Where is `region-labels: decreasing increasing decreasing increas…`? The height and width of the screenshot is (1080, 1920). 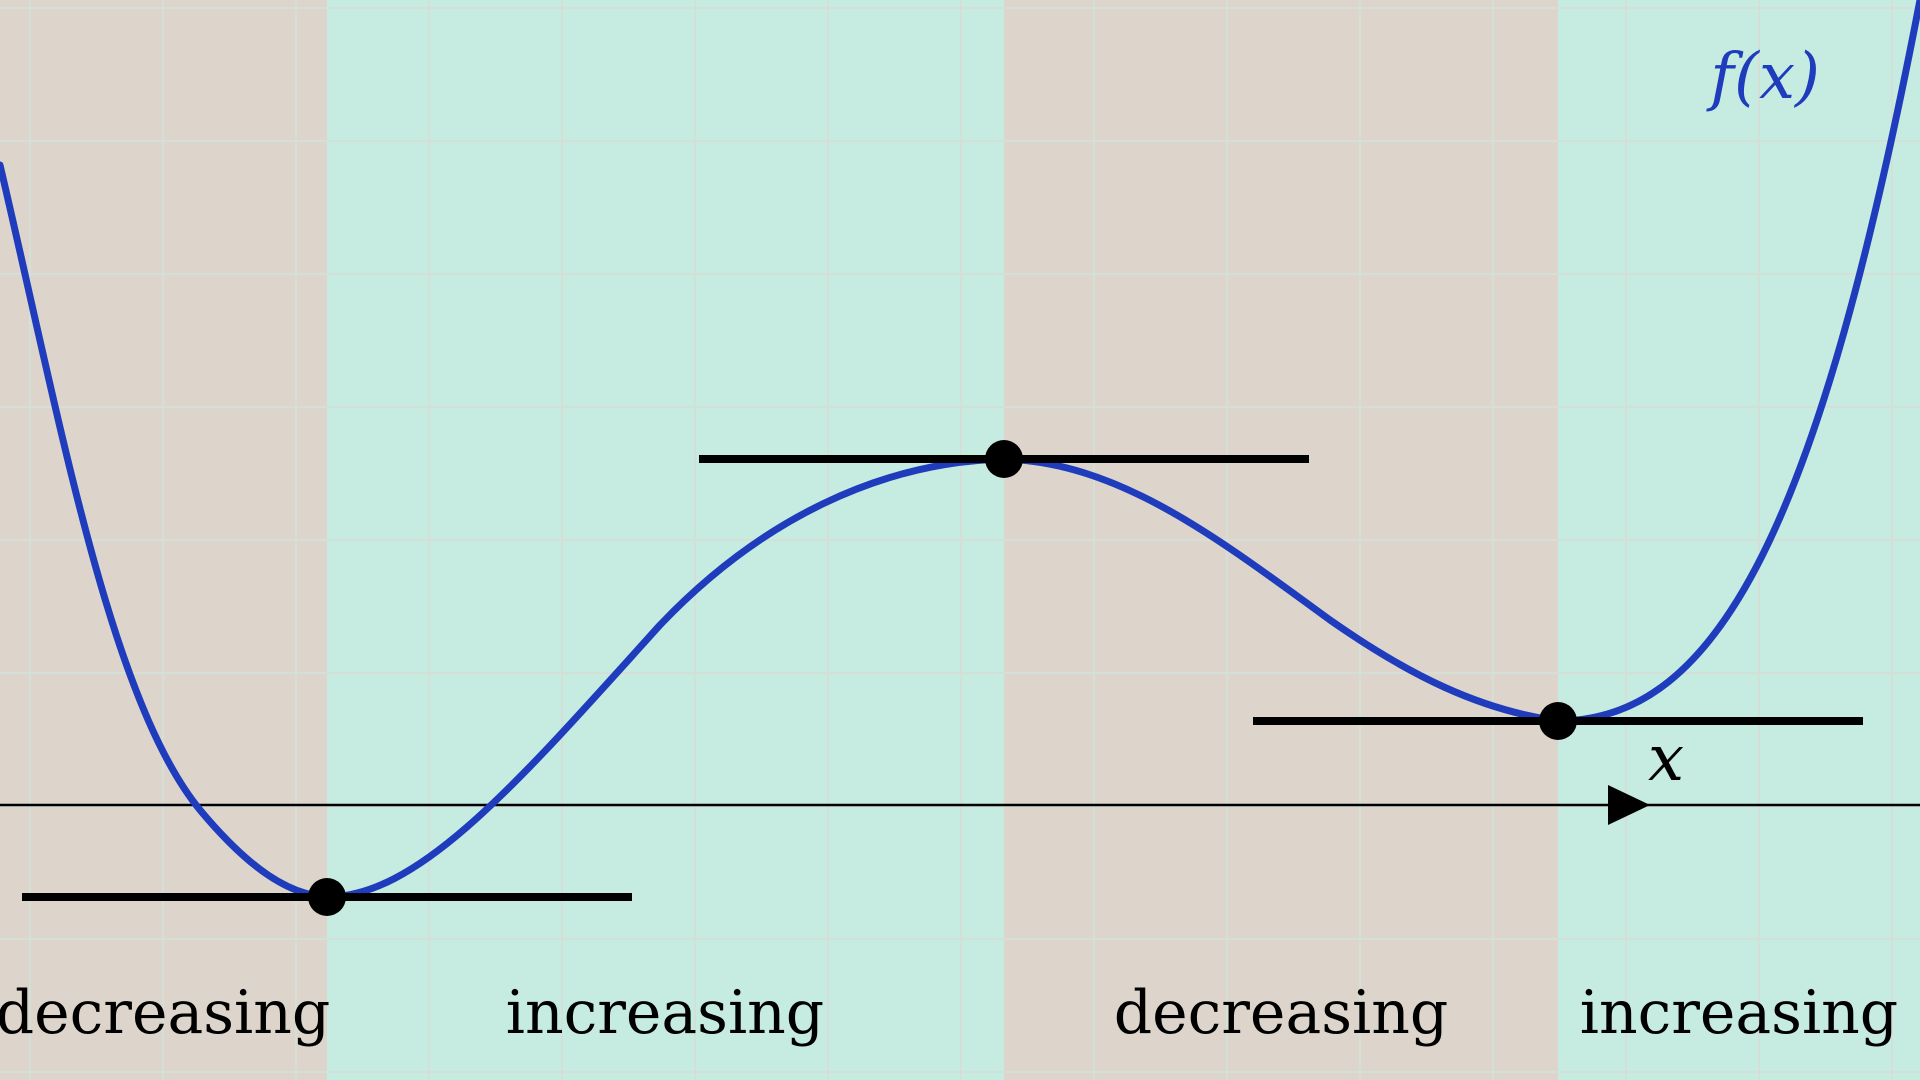
region-labels: decreasing increasing decreasing increas… is located at coordinates (949, 1013).